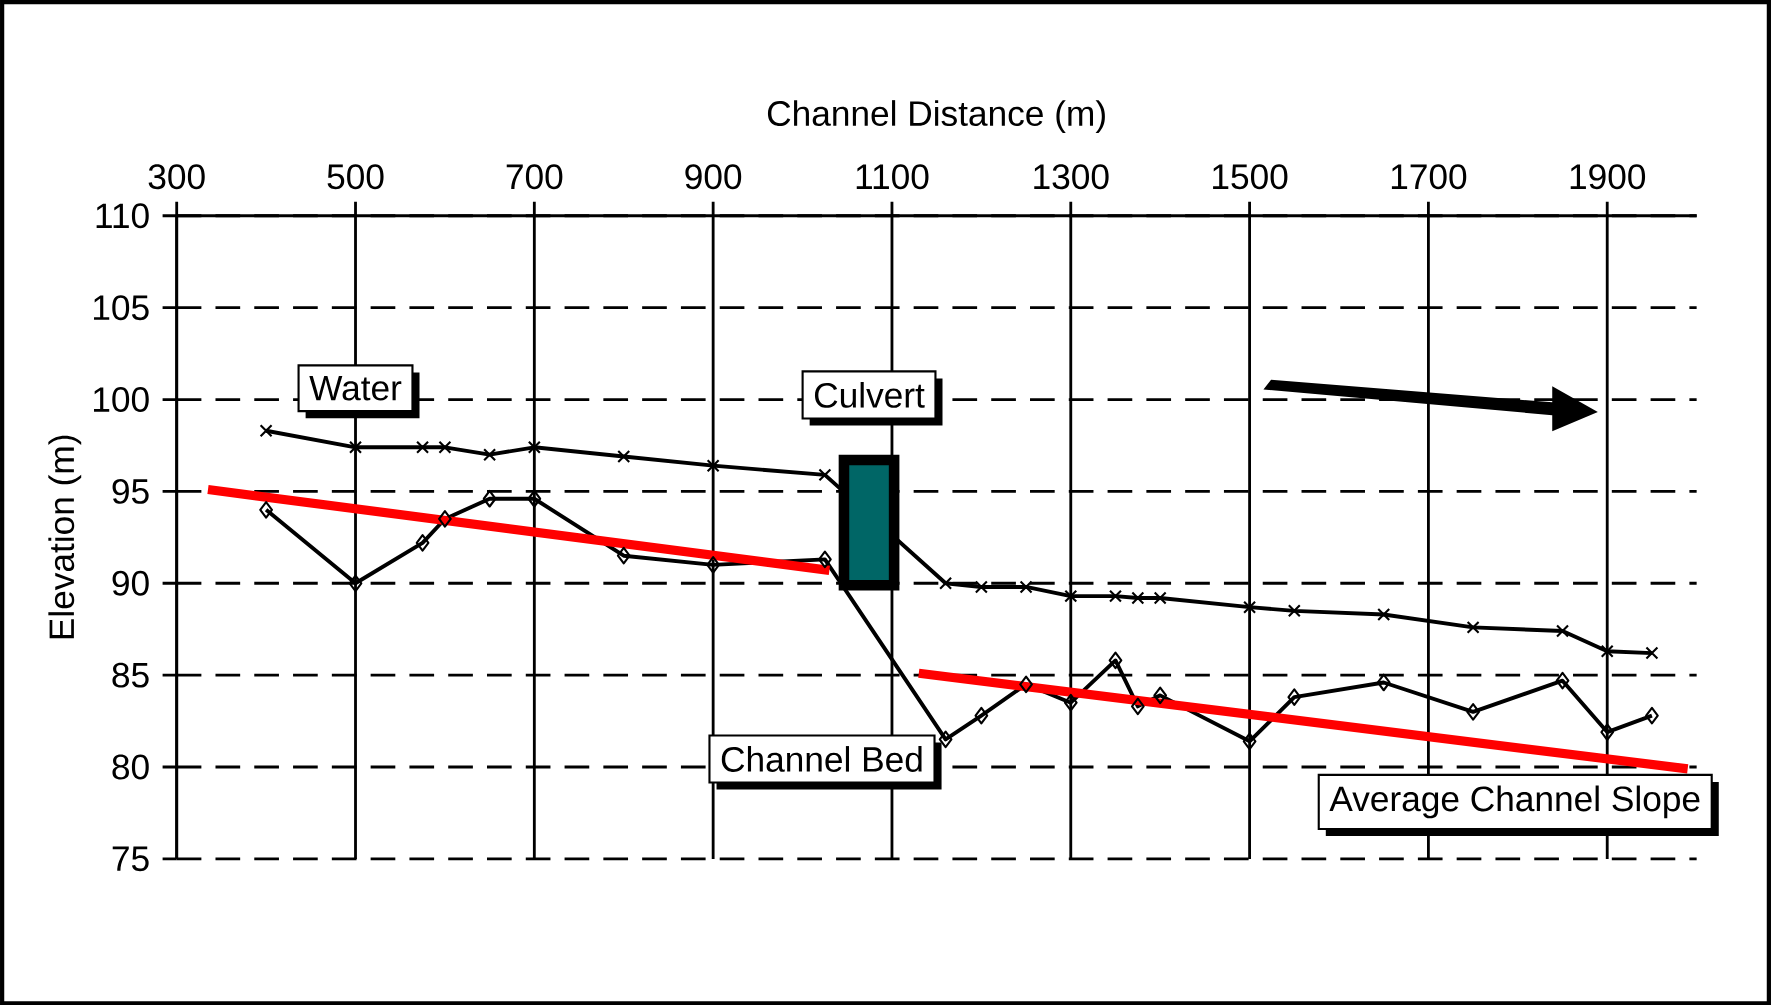 This screenshot has width=1771, height=1005. Describe the element at coordinates (122, 216) in the screenshot. I see `y-tick-label: 110` at that location.